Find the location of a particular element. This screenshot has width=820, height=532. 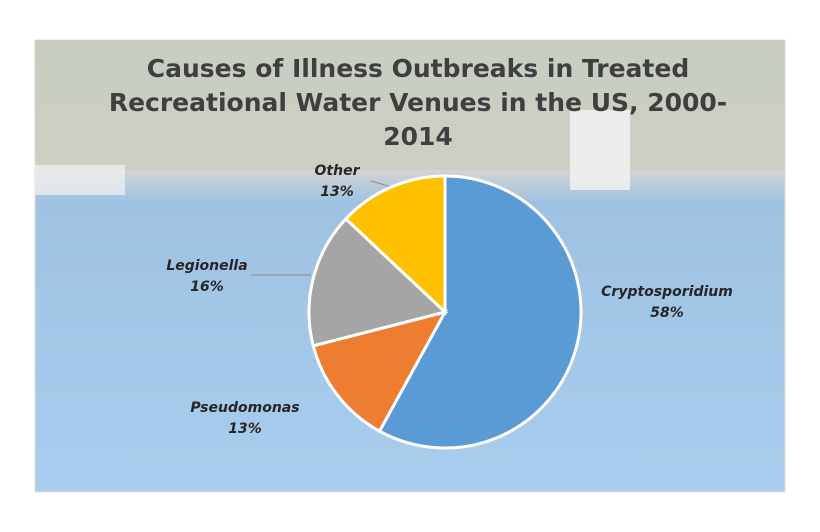

leader-line is located at coordinates (381, 184).